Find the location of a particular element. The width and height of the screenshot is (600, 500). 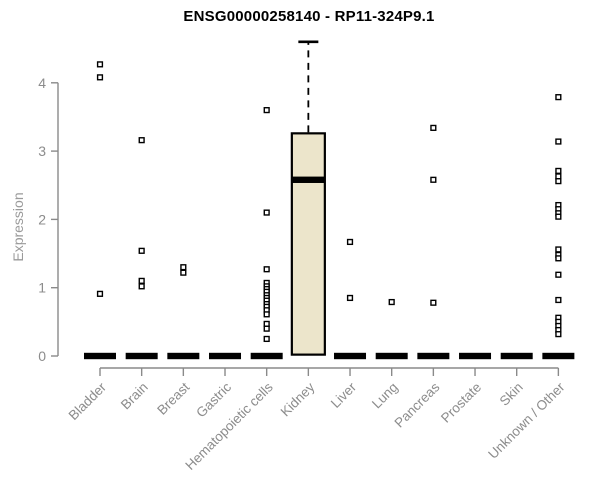

chart-title: ENSG00000258140 - RP11-324P9.1 is located at coordinates (309, 16).